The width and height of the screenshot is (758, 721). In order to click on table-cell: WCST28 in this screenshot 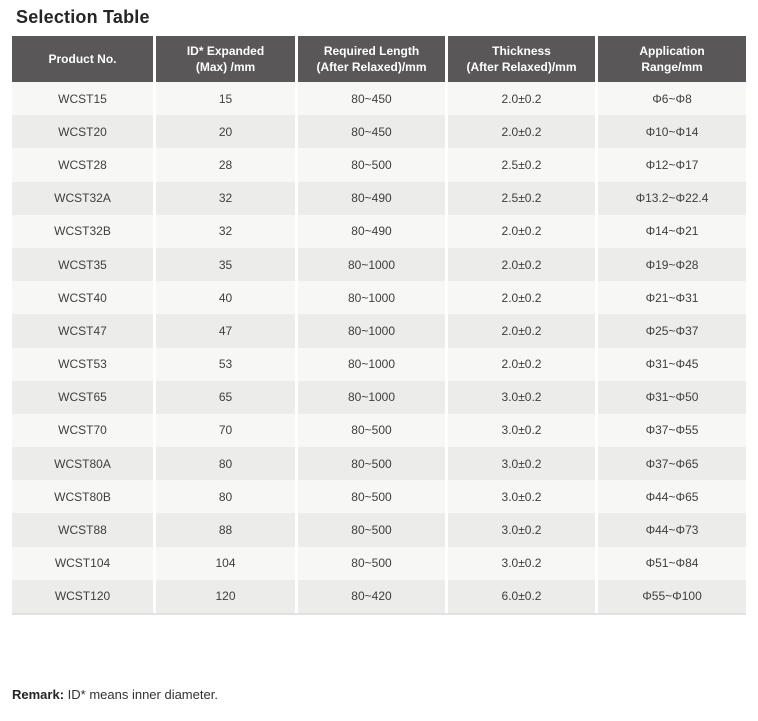, I will do `click(82, 165)`.